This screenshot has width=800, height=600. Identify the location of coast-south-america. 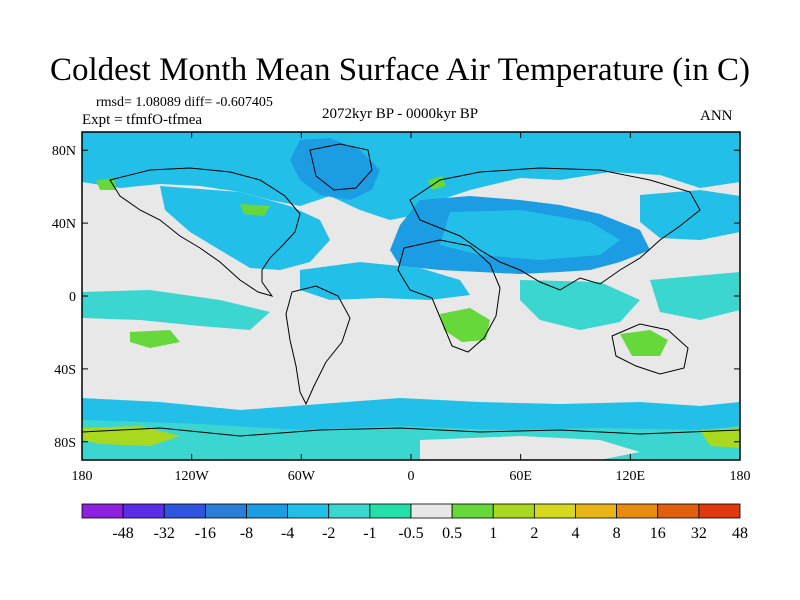
(318, 345).